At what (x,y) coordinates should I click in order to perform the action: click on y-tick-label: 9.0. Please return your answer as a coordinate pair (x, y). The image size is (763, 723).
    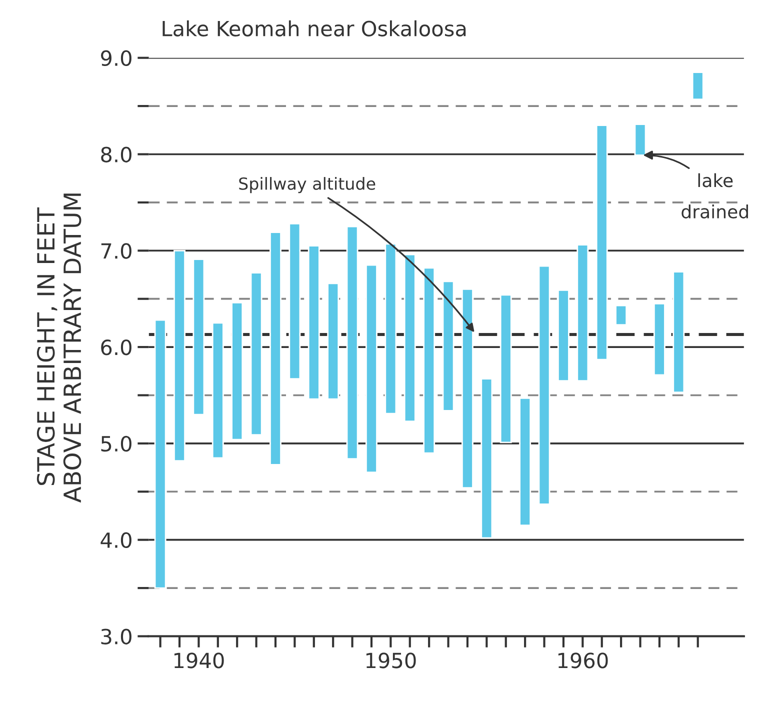
    Looking at the image, I should click on (116, 58).